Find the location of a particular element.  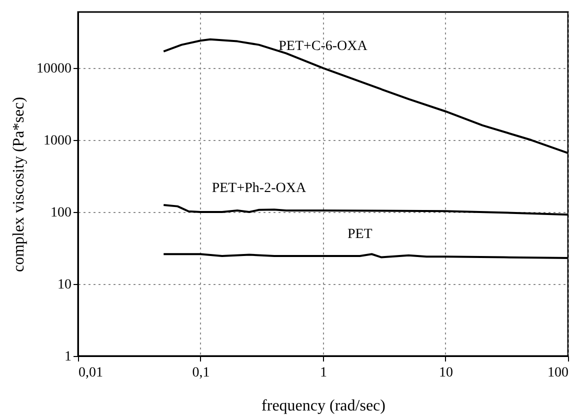

series-label: PET+Ph-2-OXA is located at coordinates (259, 188).